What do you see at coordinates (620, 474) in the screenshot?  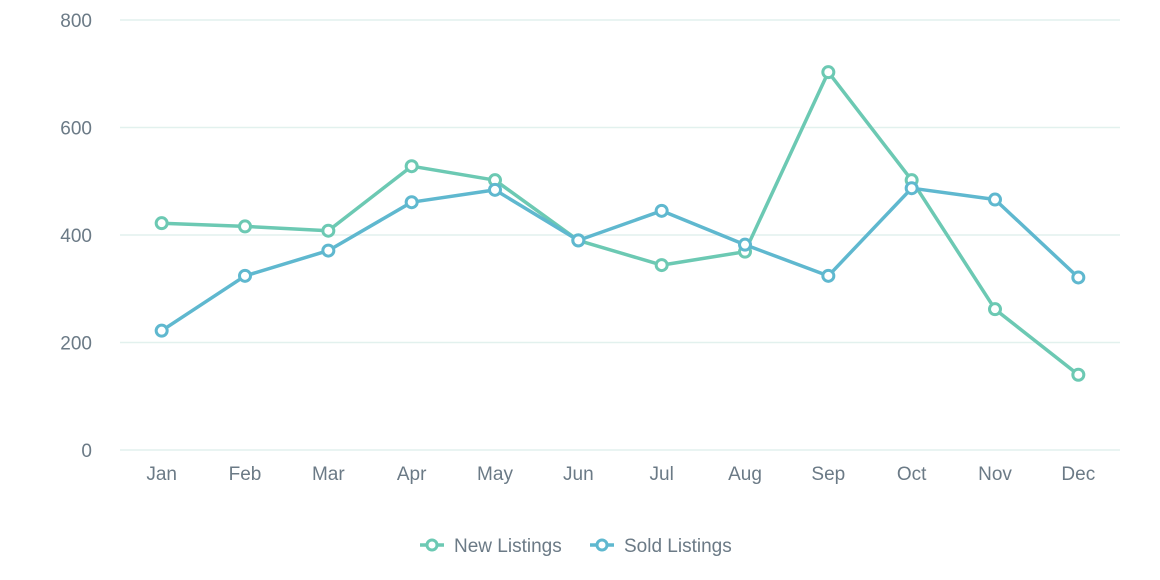 I see `x-axis: Jan Feb Mar Apr May Jun Jul Aug Sep Oct Nov Dec` at bounding box center [620, 474].